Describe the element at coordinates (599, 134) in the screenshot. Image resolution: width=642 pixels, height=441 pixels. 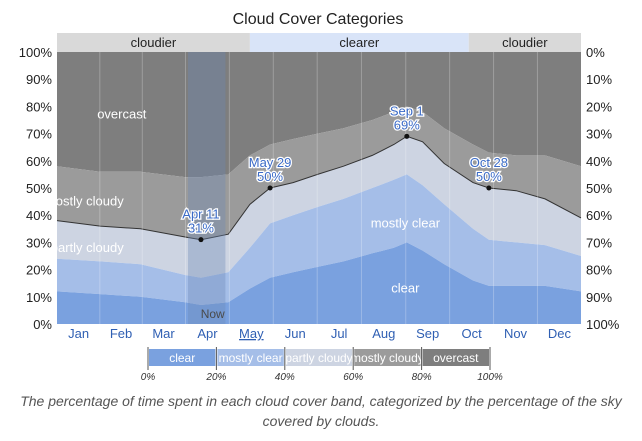
I see `y-tick-right: 30%` at that location.